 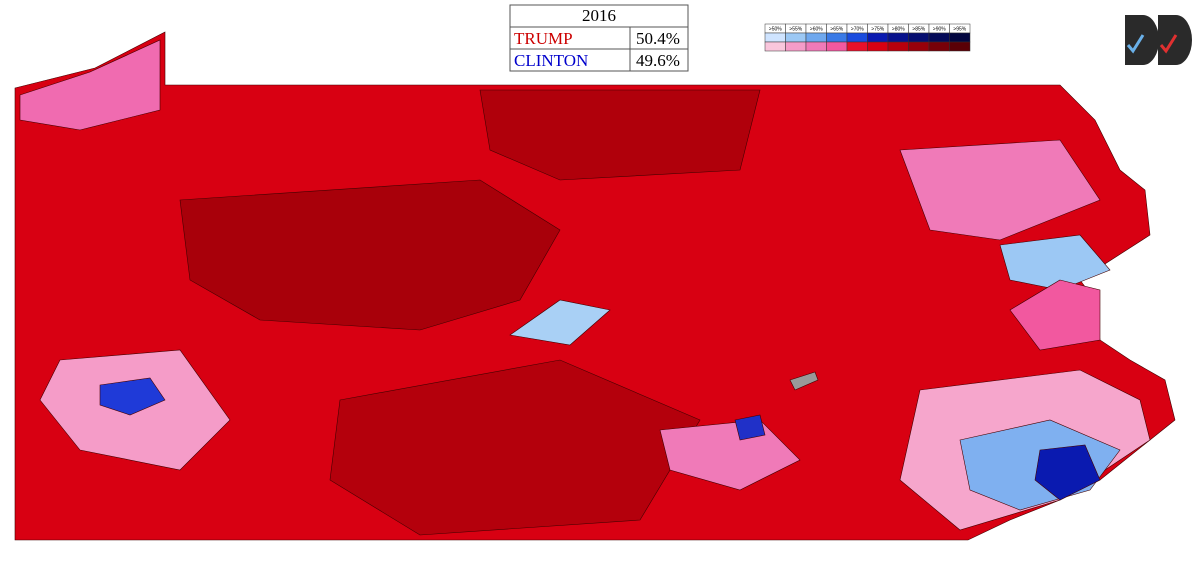 I want to click on results-box: 2016 TRUMP 50.4% CLINTON 49.6%, so click(x=599, y=38).